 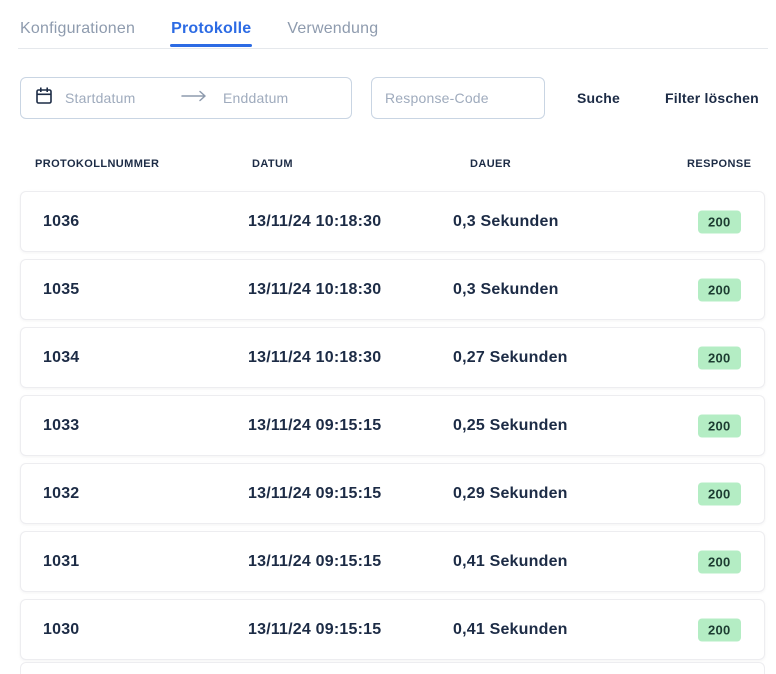 What do you see at coordinates (712, 98) in the screenshot?
I see `clear-filters-button: Filter löschen` at bounding box center [712, 98].